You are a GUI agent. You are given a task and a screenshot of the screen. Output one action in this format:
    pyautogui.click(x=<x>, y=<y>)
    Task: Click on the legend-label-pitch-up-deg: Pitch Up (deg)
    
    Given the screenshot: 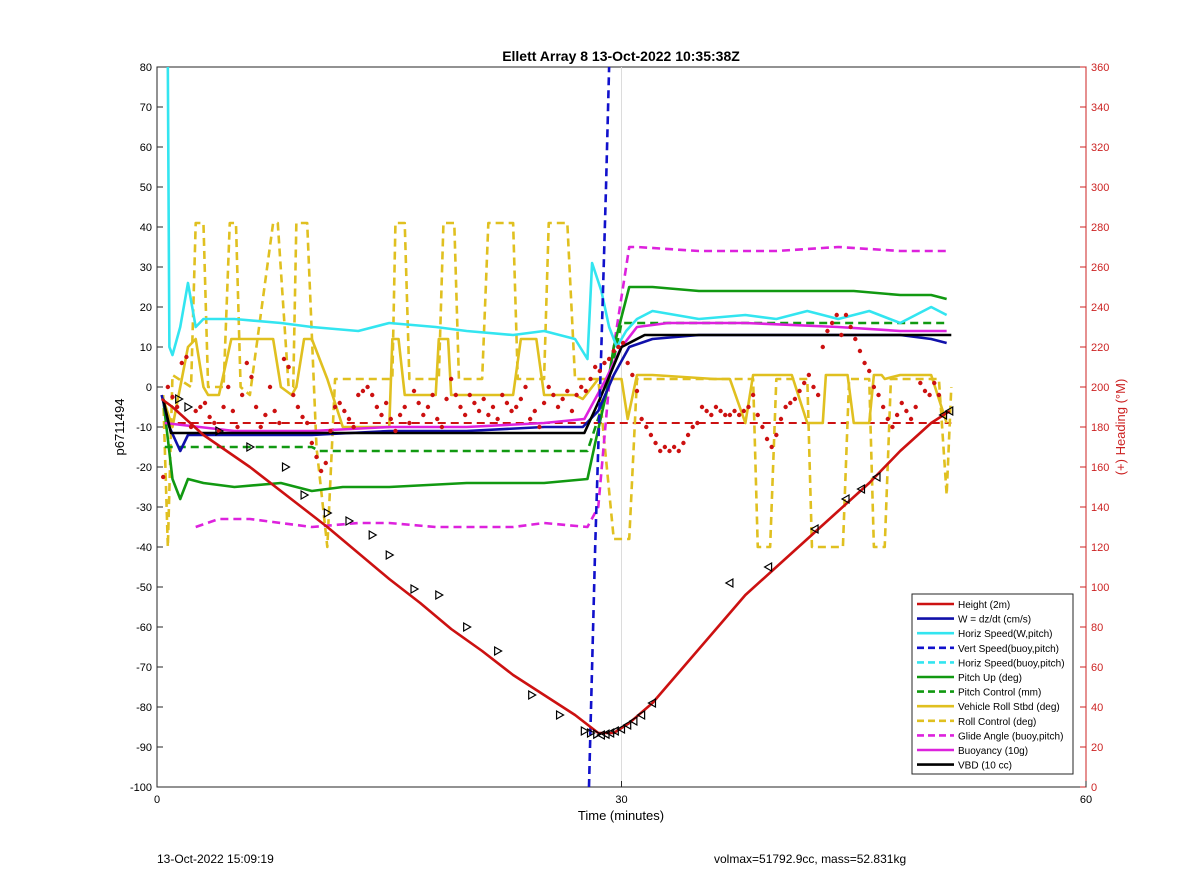 What is the action you would take?
    pyautogui.click(x=990, y=678)
    